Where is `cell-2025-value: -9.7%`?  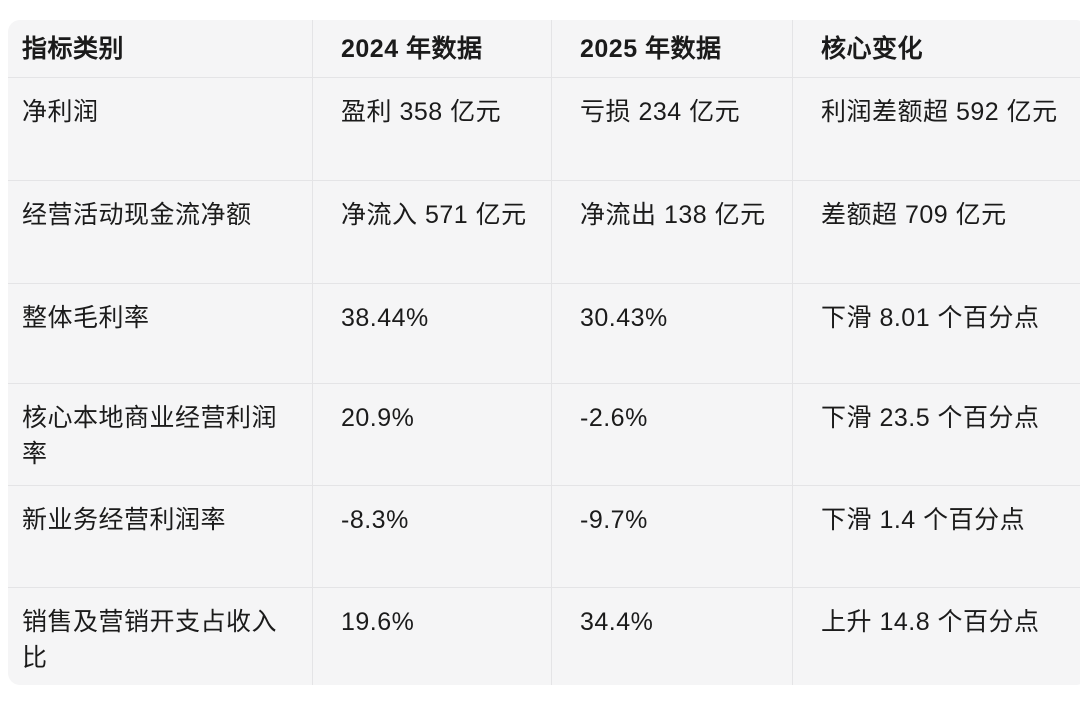
cell-2025-value: -9.7% is located at coordinates (672, 536).